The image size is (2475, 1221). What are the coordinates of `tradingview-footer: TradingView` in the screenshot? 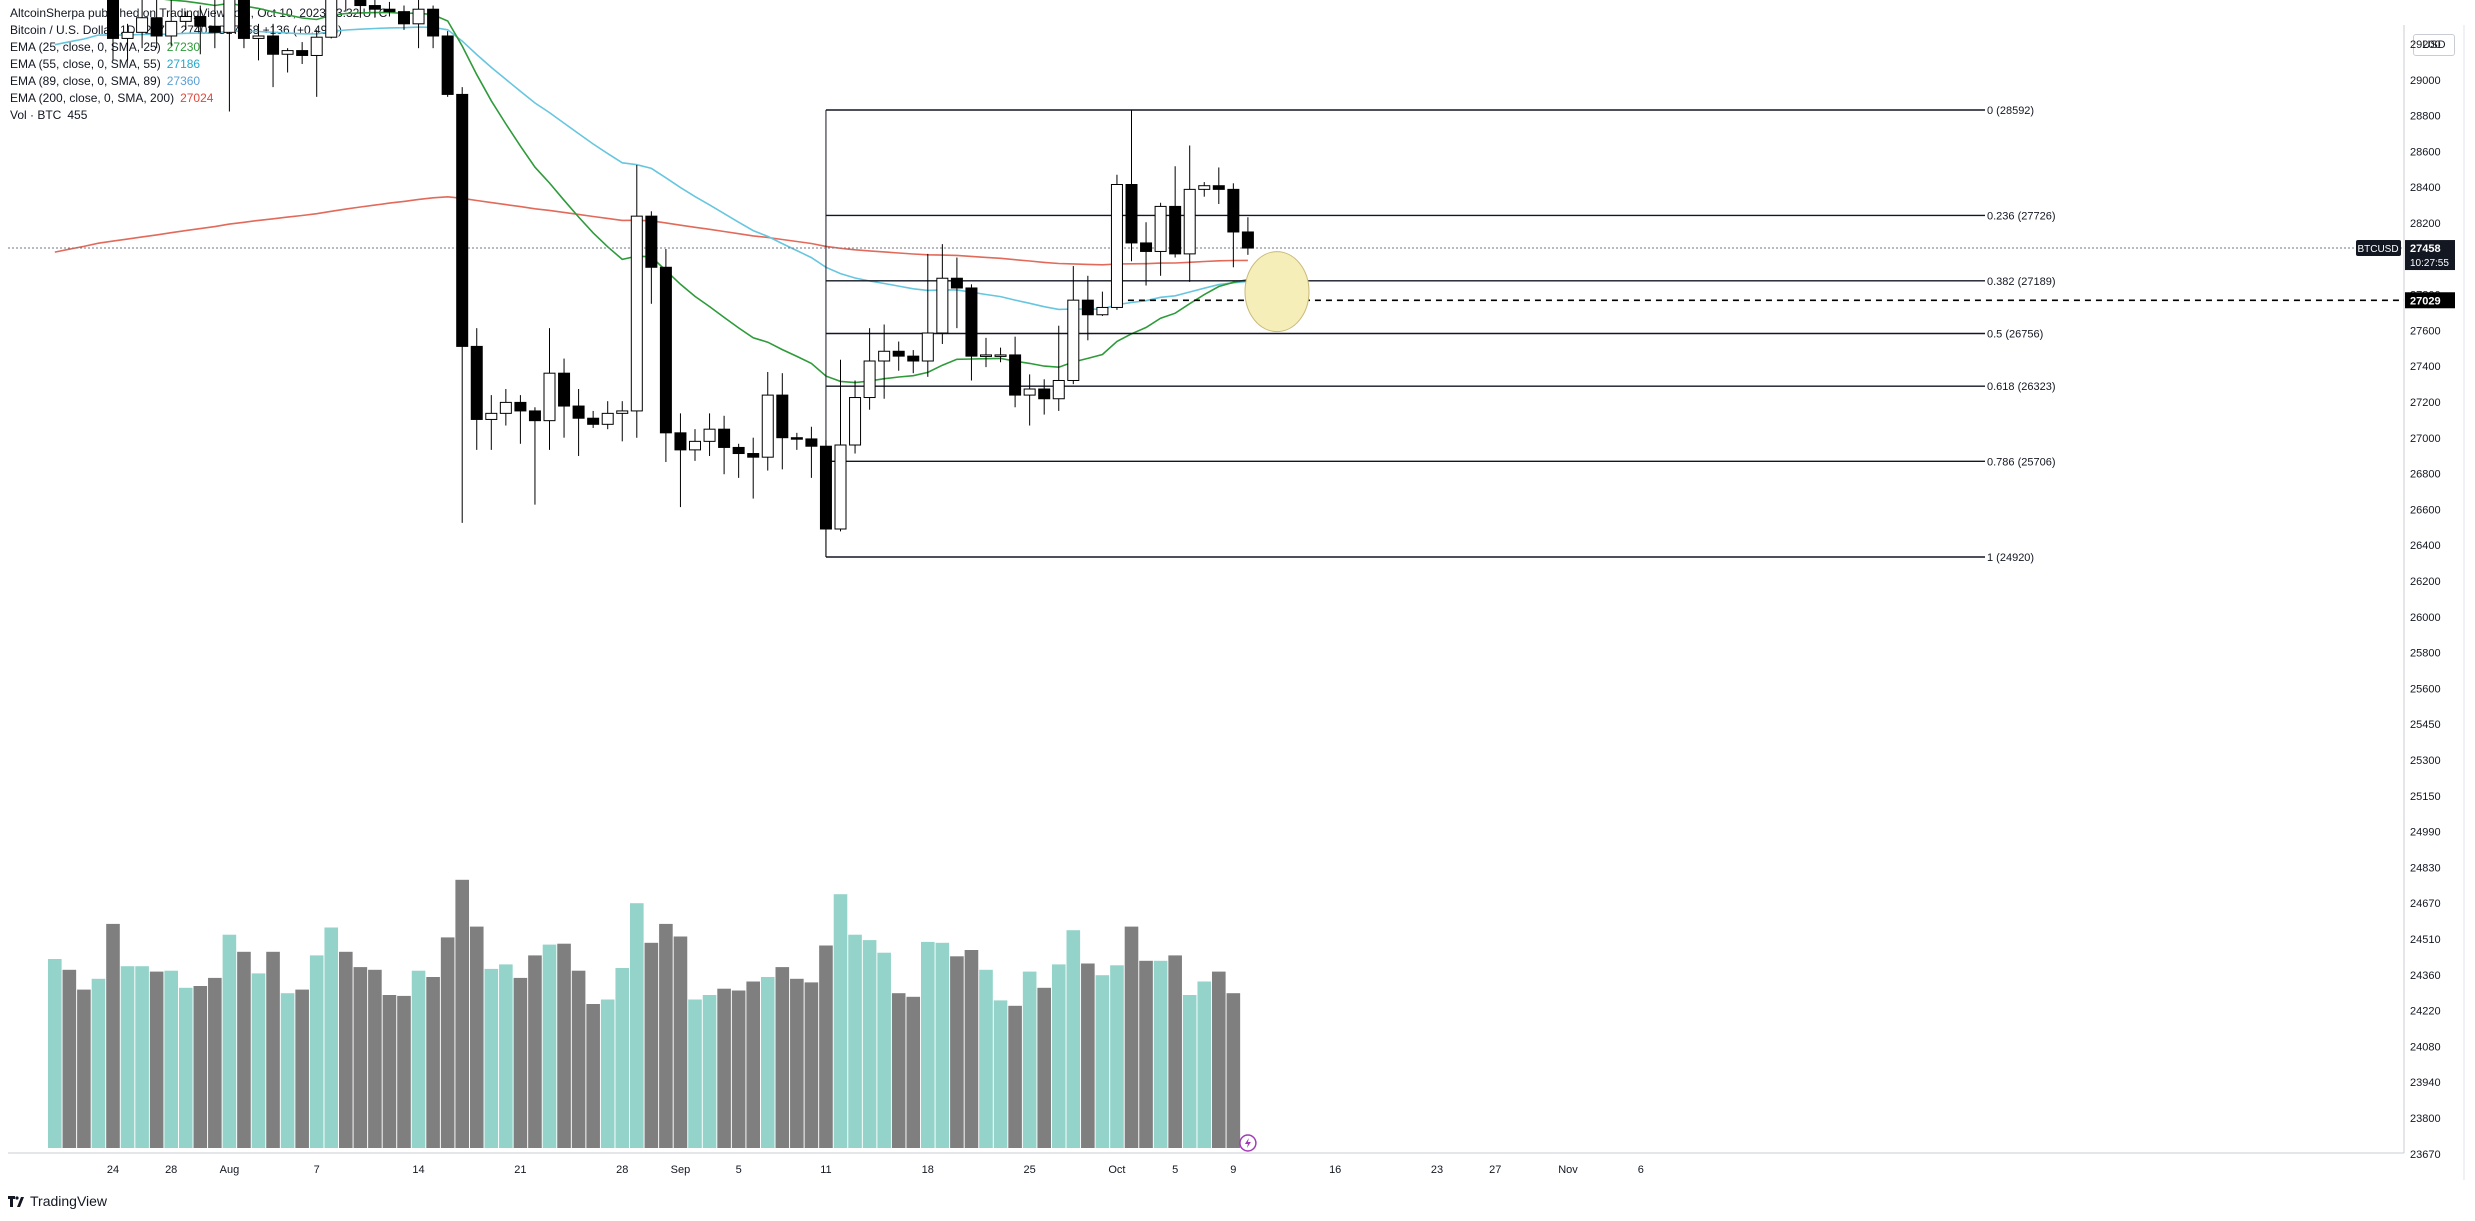 It's located at (57, 1201).